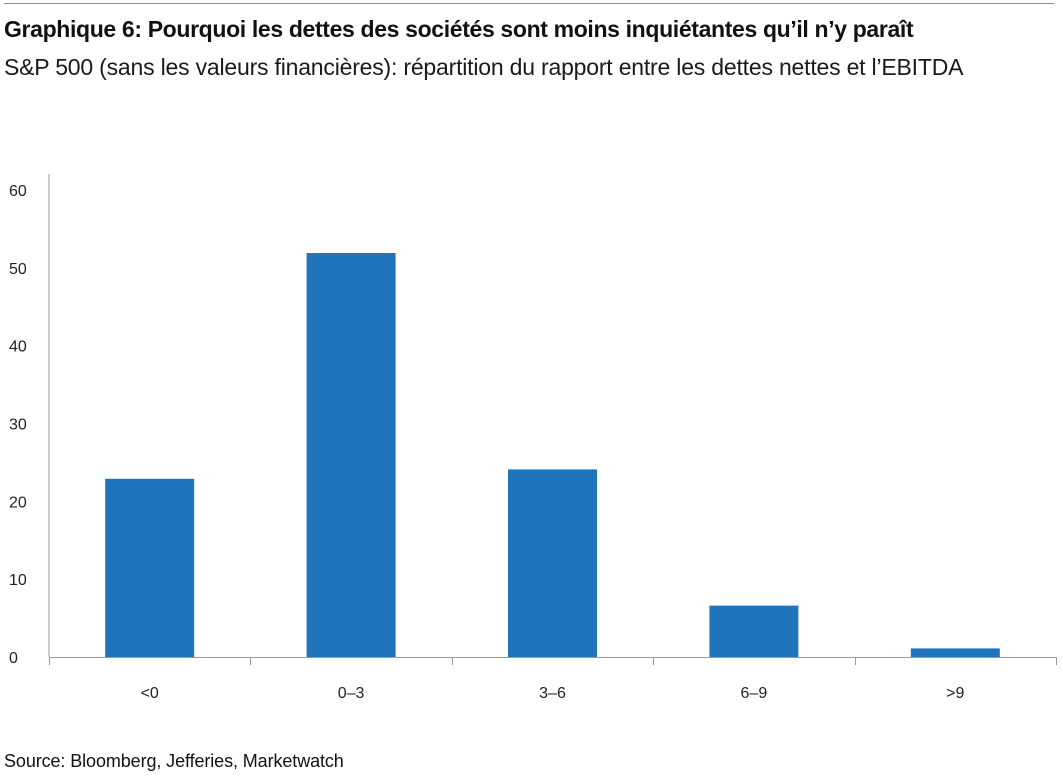 This screenshot has width=1063, height=777. I want to click on top-rule, so click(529, 3).